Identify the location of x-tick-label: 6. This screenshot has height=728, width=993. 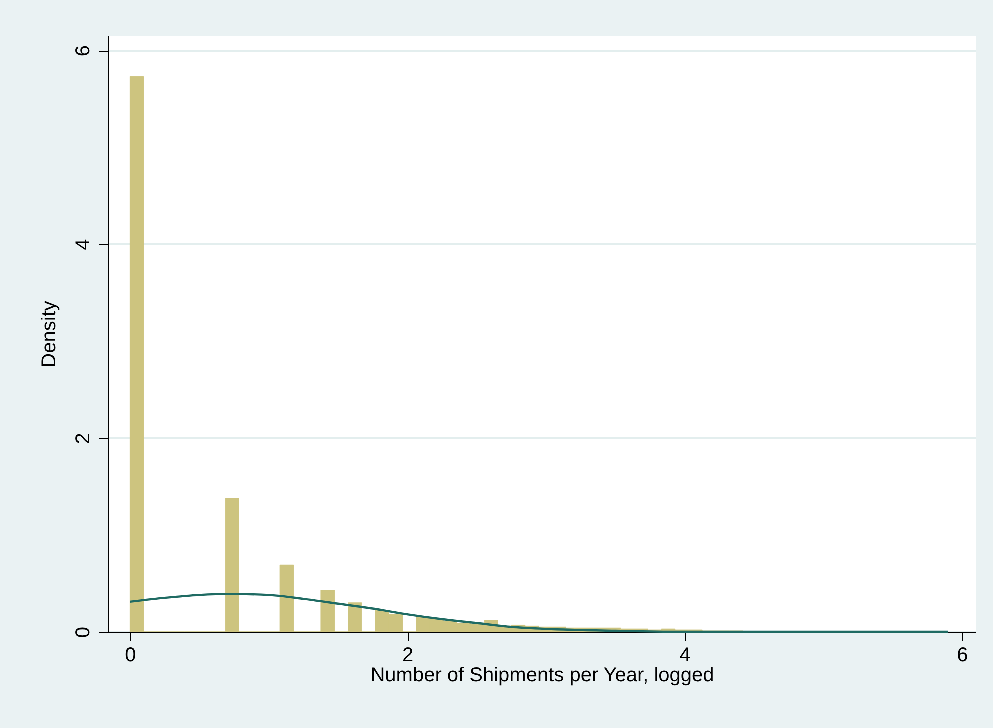
(962, 655).